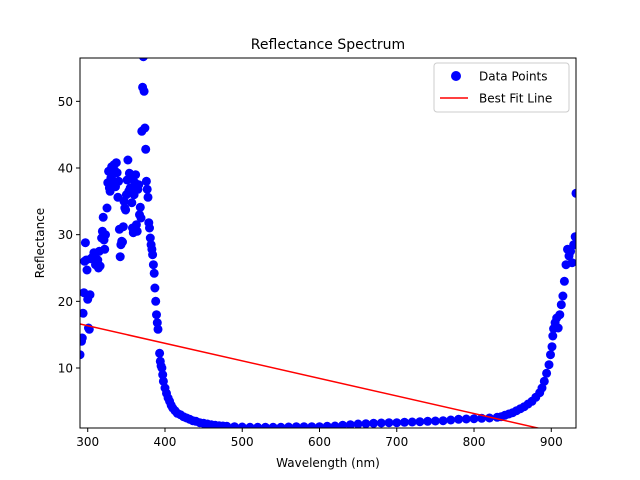  Describe the element at coordinates (165, 442) in the screenshot. I see `x-tick-label: 400` at that location.